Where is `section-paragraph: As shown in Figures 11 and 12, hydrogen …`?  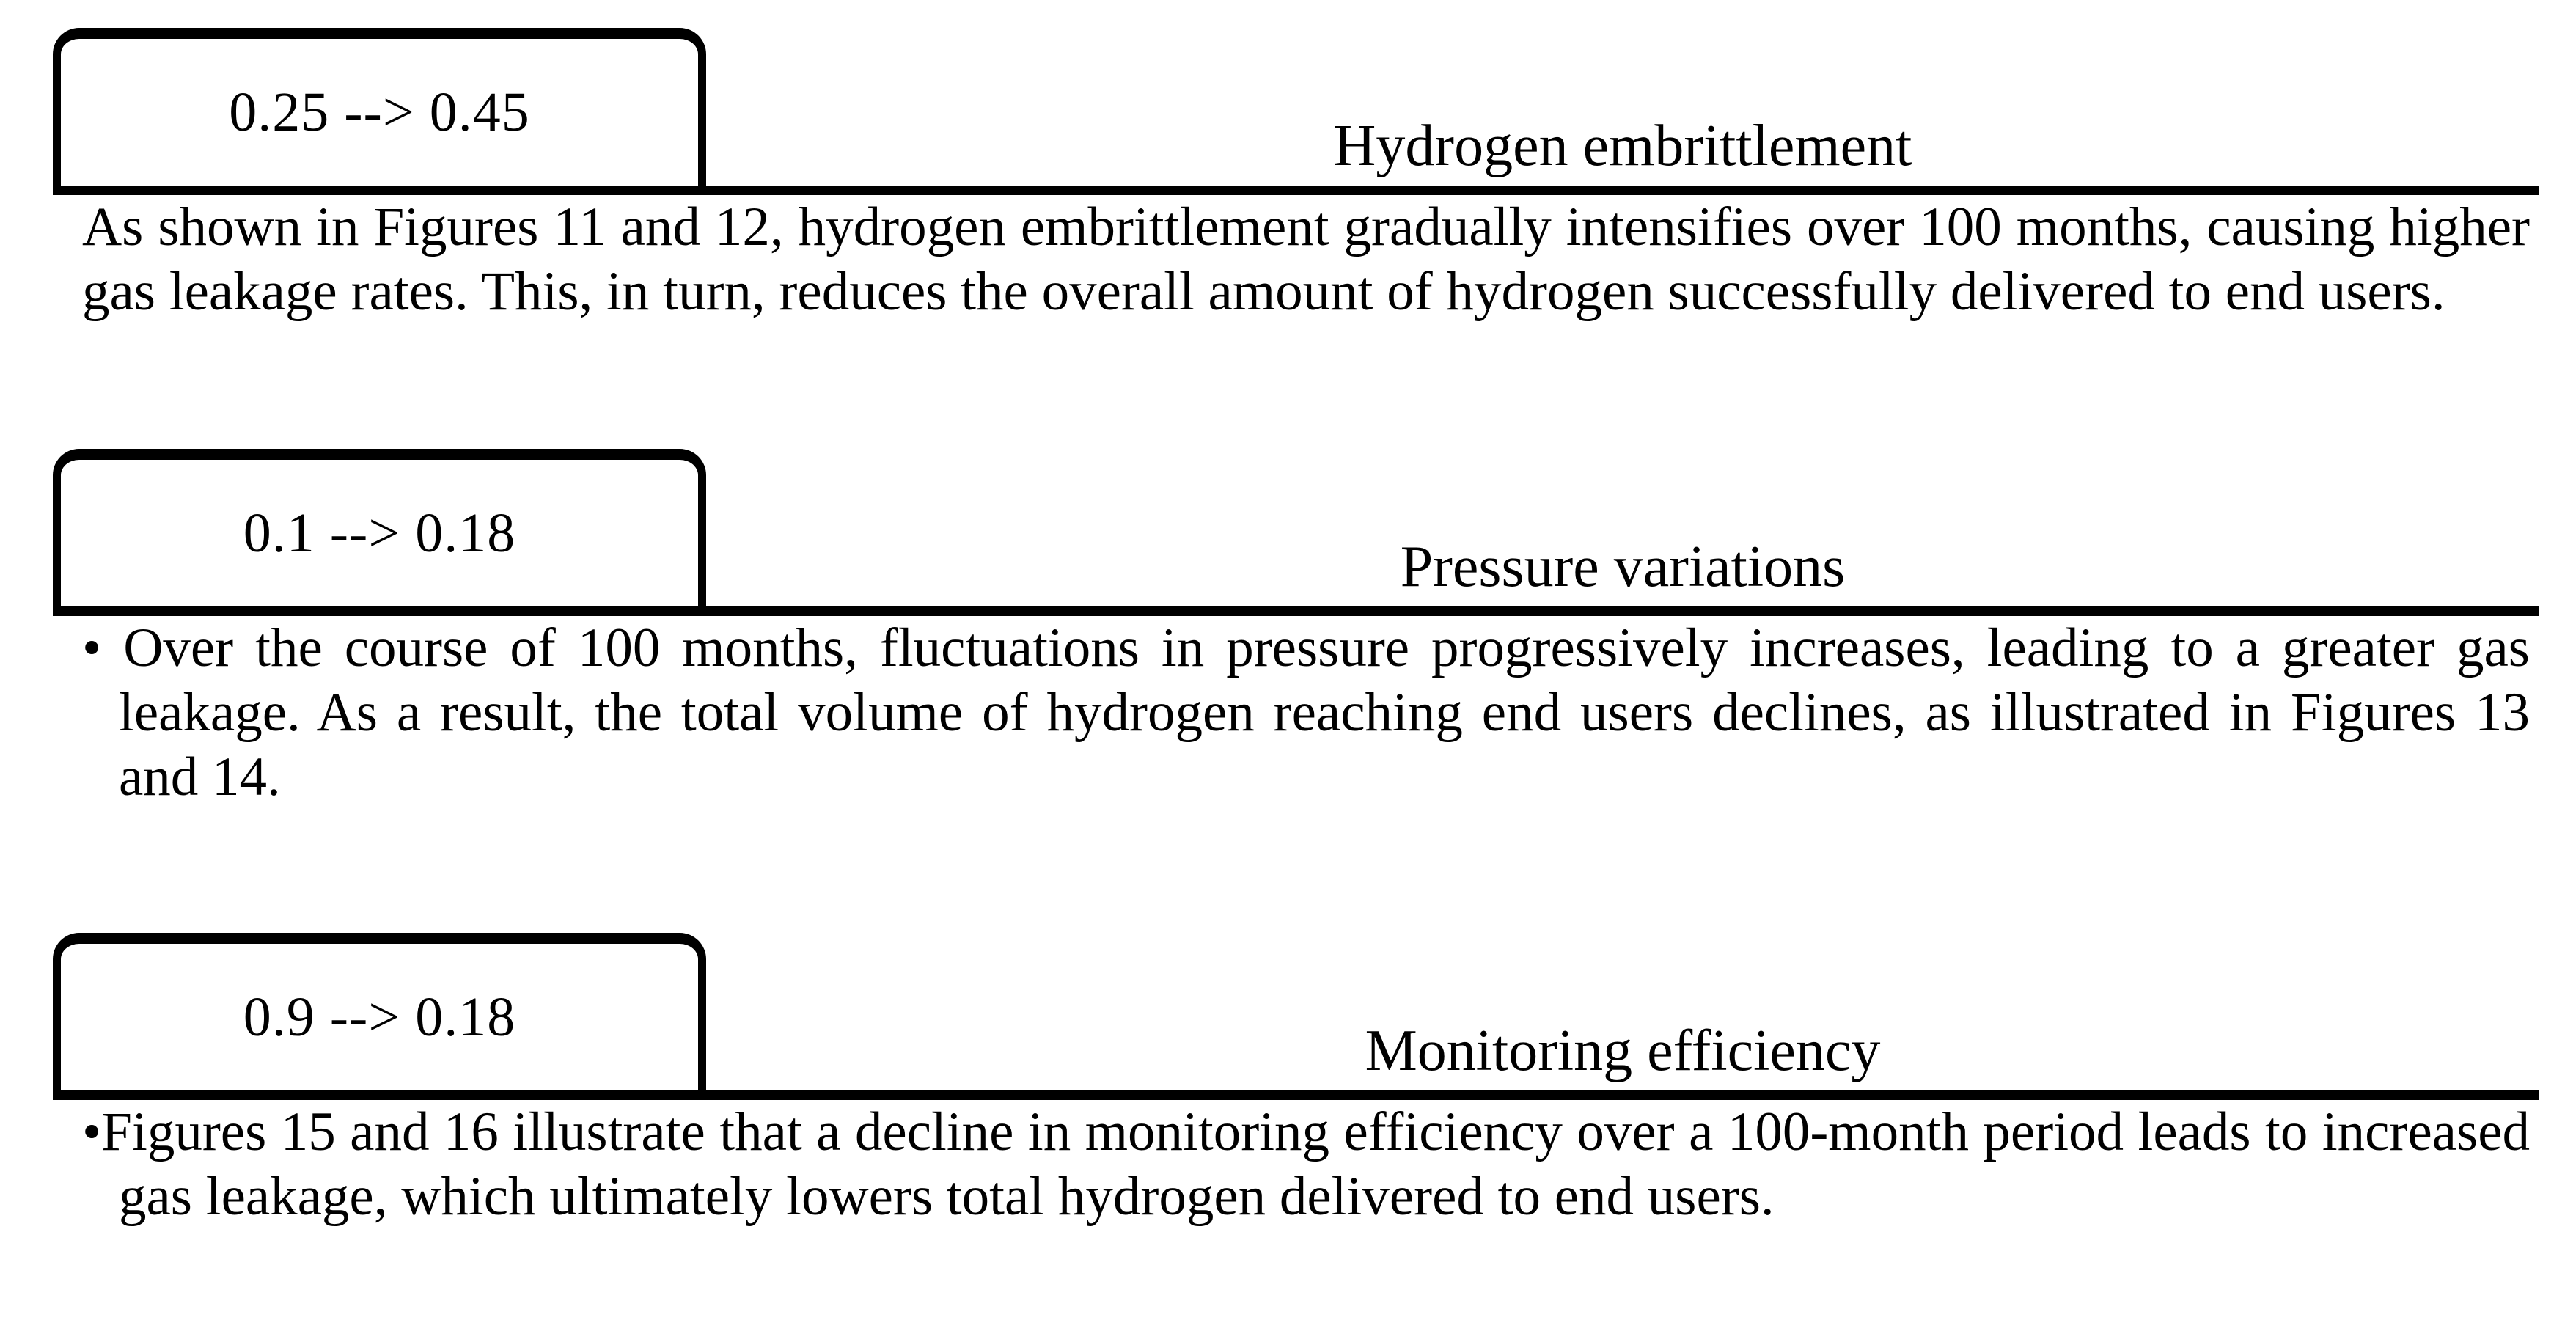
section-paragraph: As shown in Figures 11 and 12, hydrogen … is located at coordinates (1306, 259).